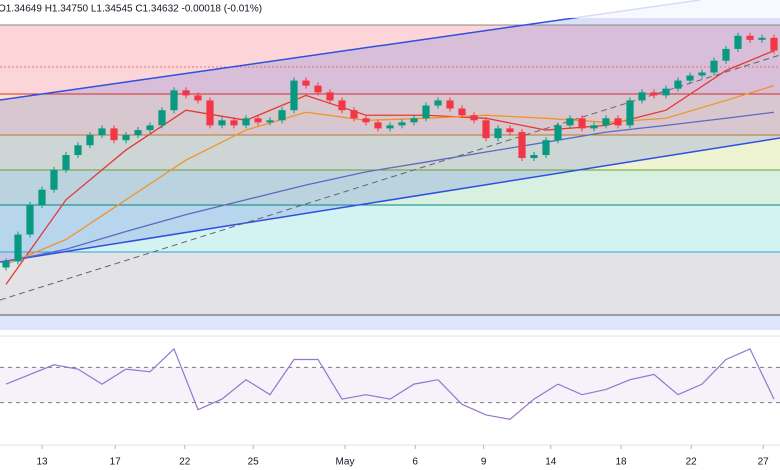  I want to click on x-axis: 13 17 22 25 May 6 9 14 18 22 27, so click(402, 456).